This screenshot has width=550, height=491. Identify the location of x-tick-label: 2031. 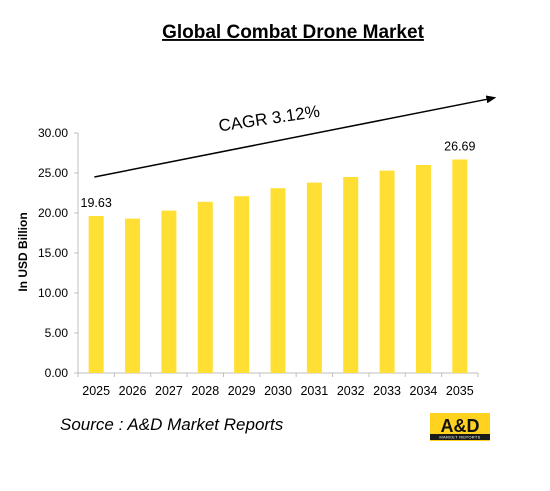
(314, 391).